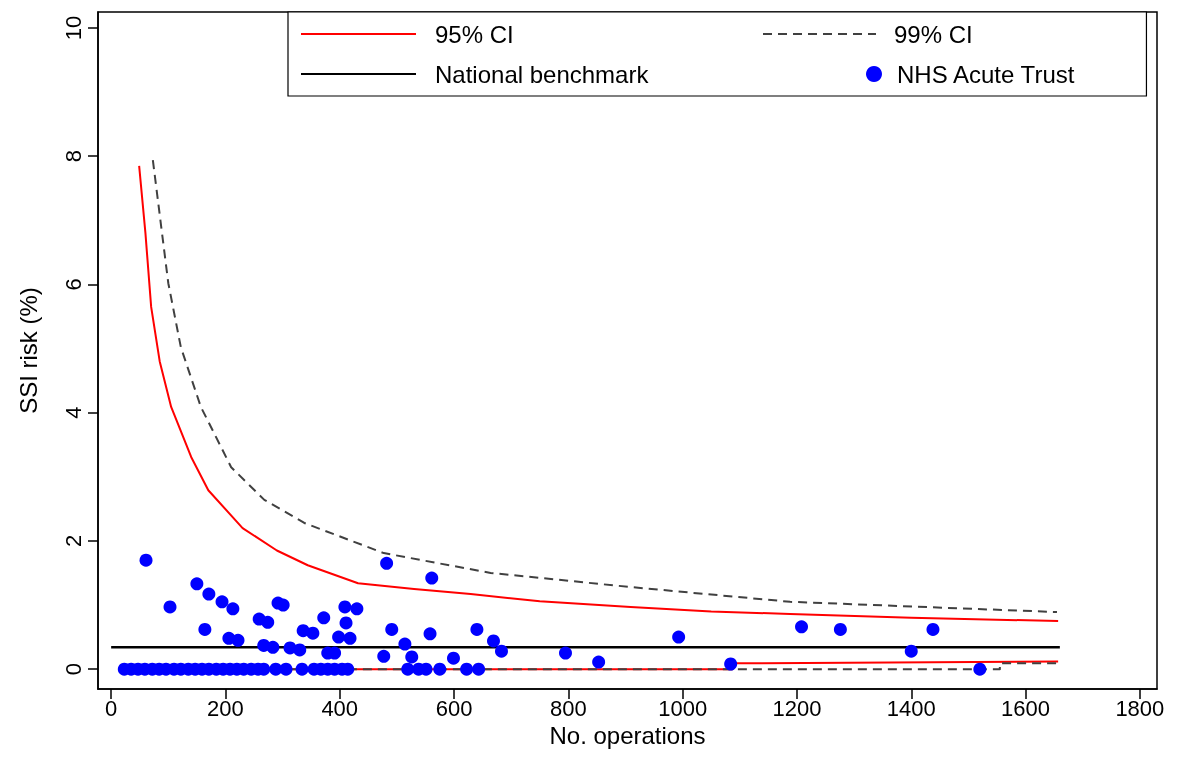 The height and width of the screenshot is (773, 1178). I want to click on legend-label: National benchmark, so click(542, 74).